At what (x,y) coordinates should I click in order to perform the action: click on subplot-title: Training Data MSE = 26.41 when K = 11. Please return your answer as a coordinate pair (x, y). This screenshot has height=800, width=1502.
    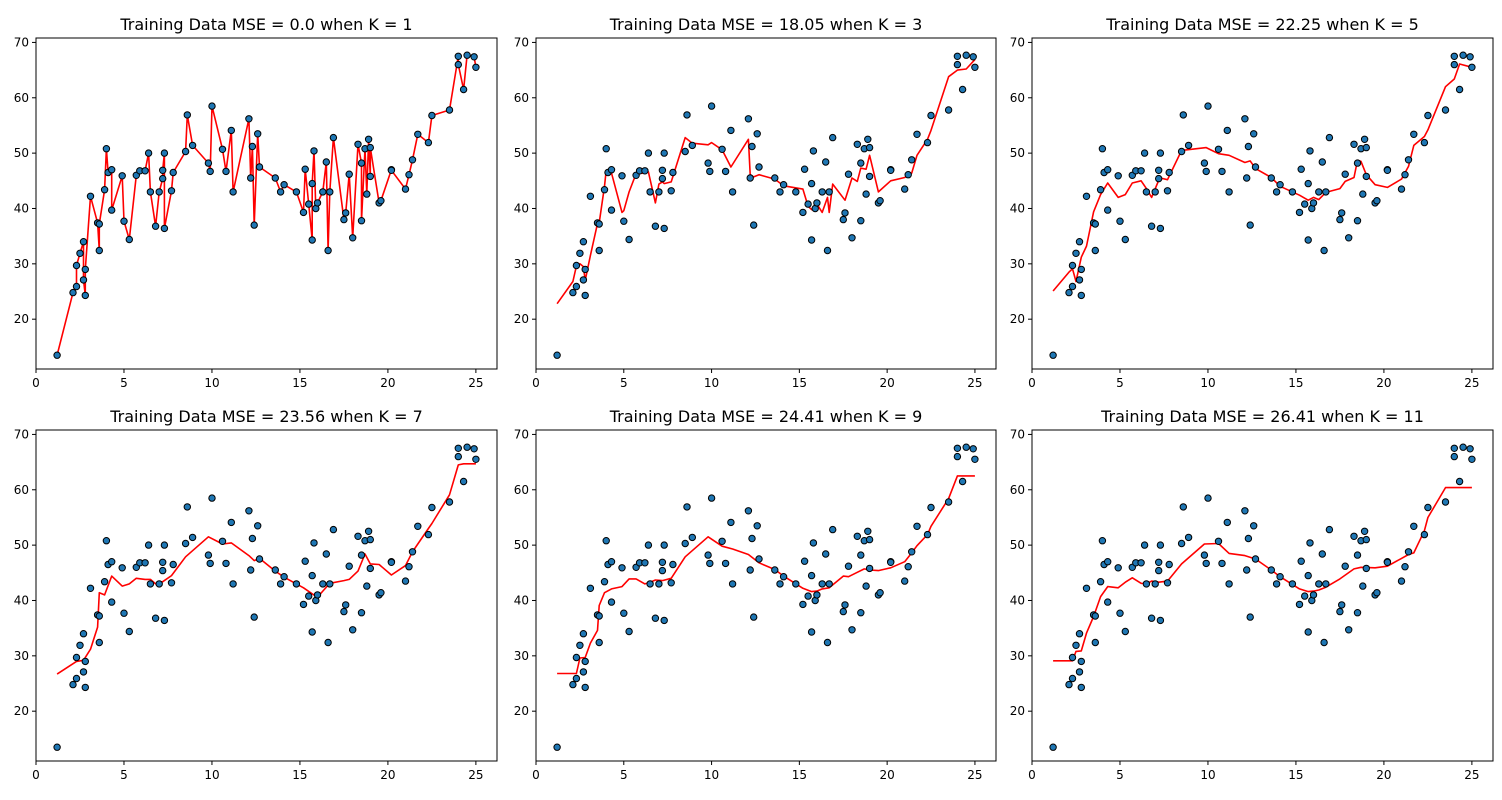
    Looking at the image, I should click on (1262, 416).